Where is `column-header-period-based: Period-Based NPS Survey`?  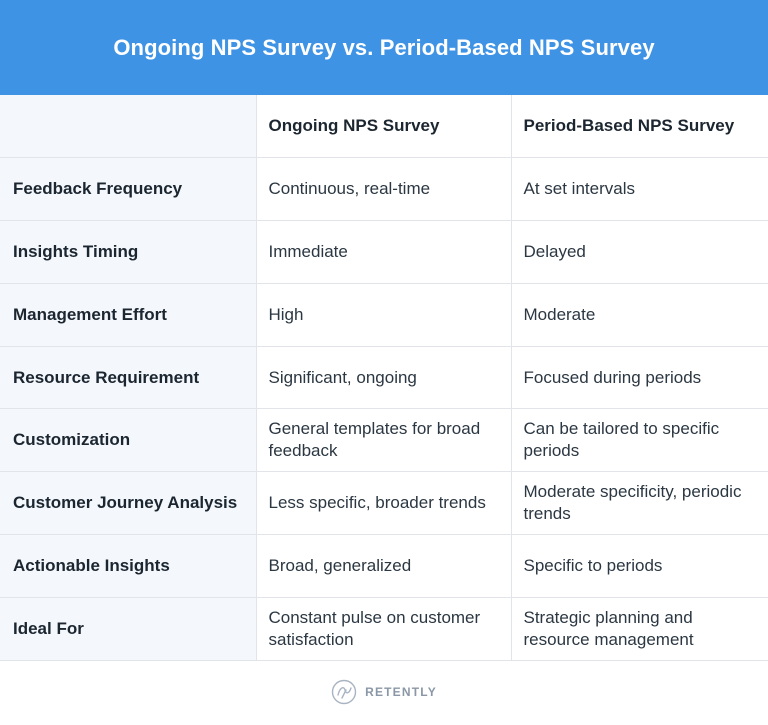
column-header-period-based: Period-Based NPS Survey is located at coordinates (639, 127).